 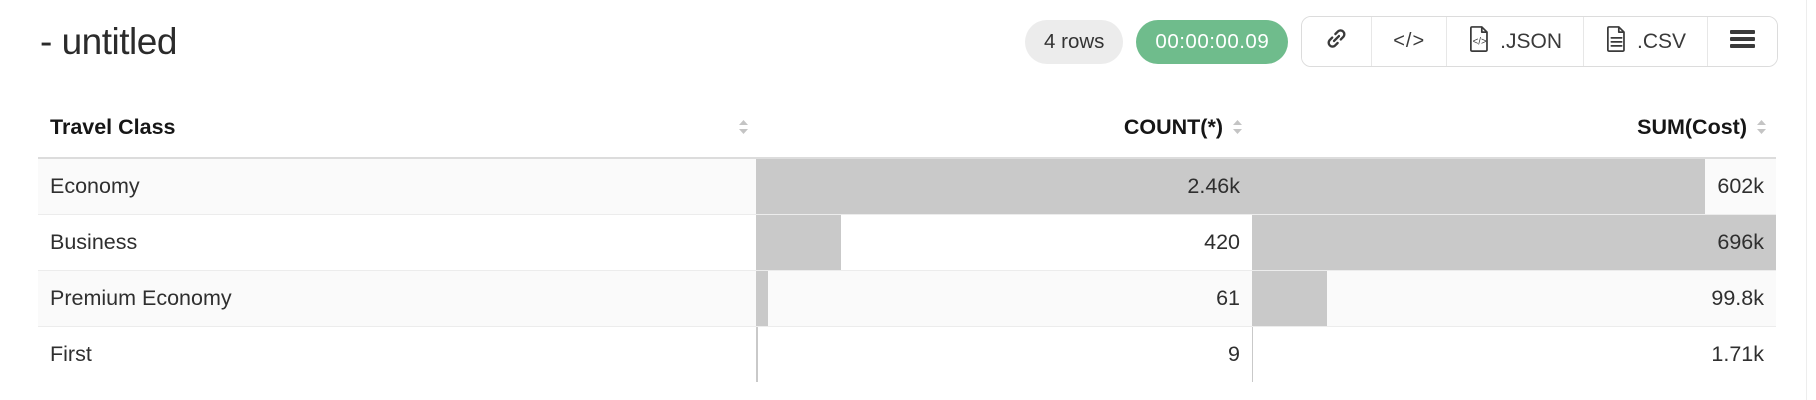 What do you see at coordinates (397, 298) in the screenshot?
I see `cell-travel-class: Premium Economy` at bounding box center [397, 298].